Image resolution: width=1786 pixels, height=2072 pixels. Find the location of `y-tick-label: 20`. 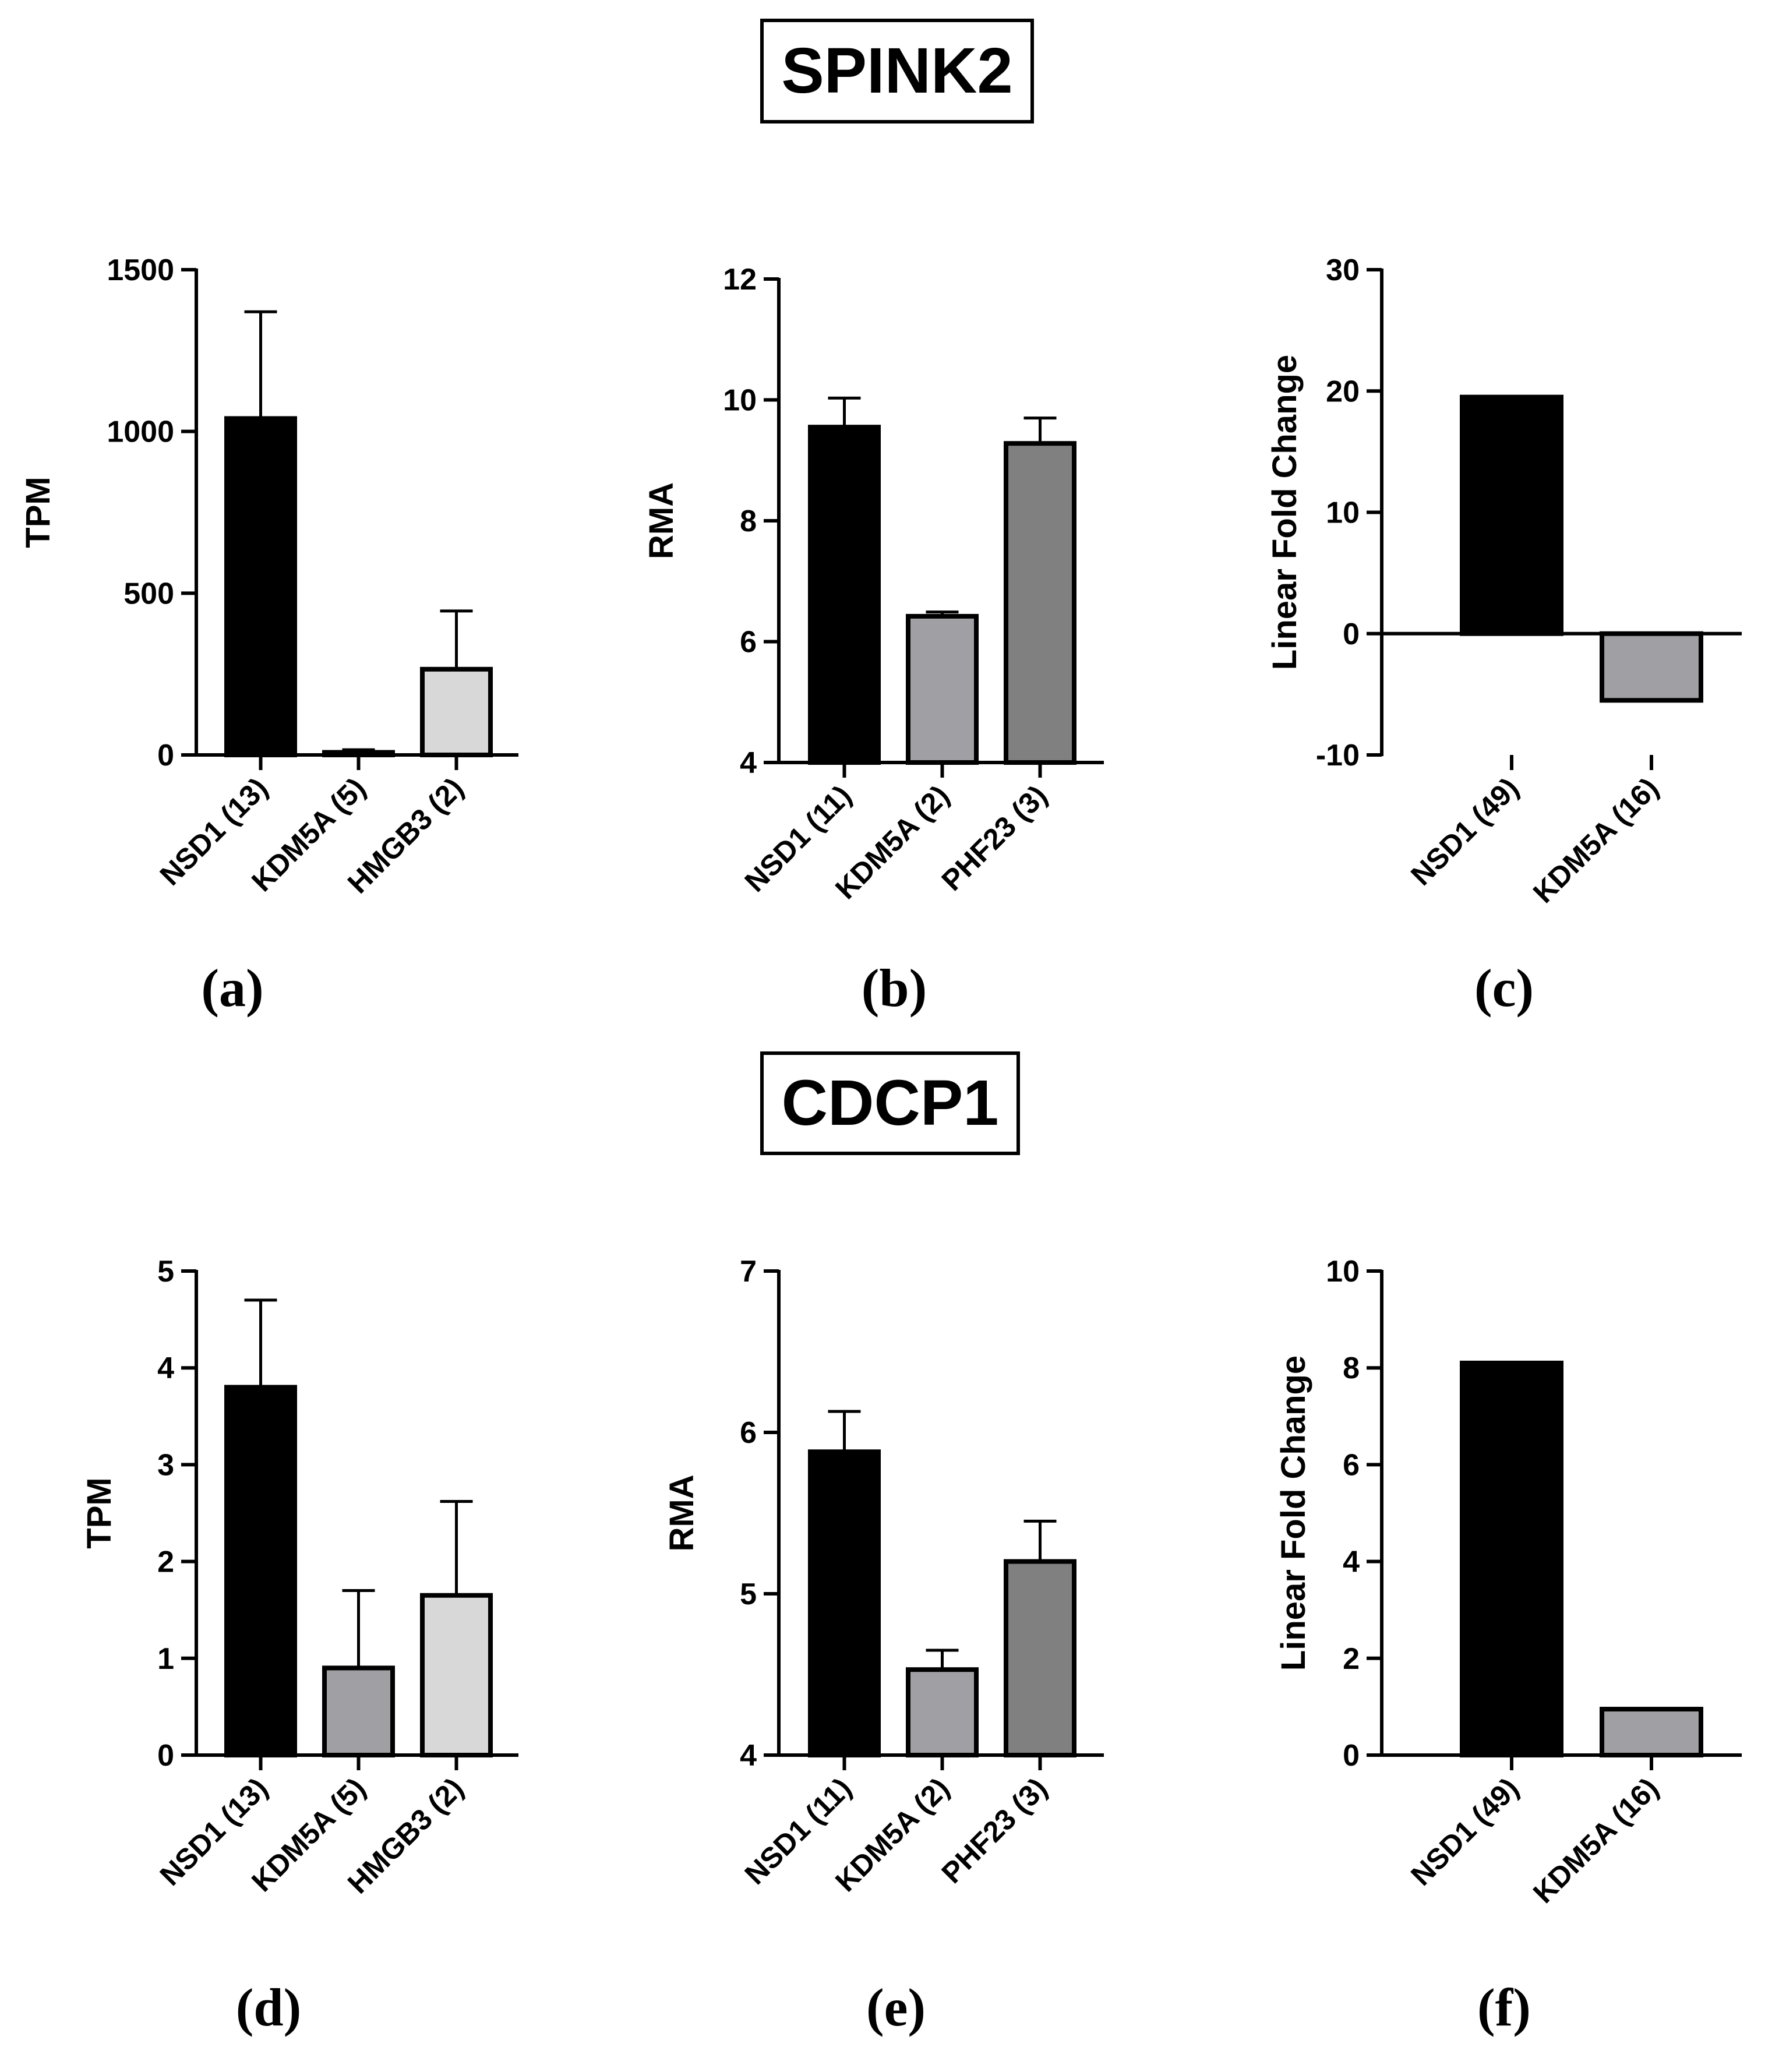

y-tick-label: 20 is located at coordinates (1343, 392).